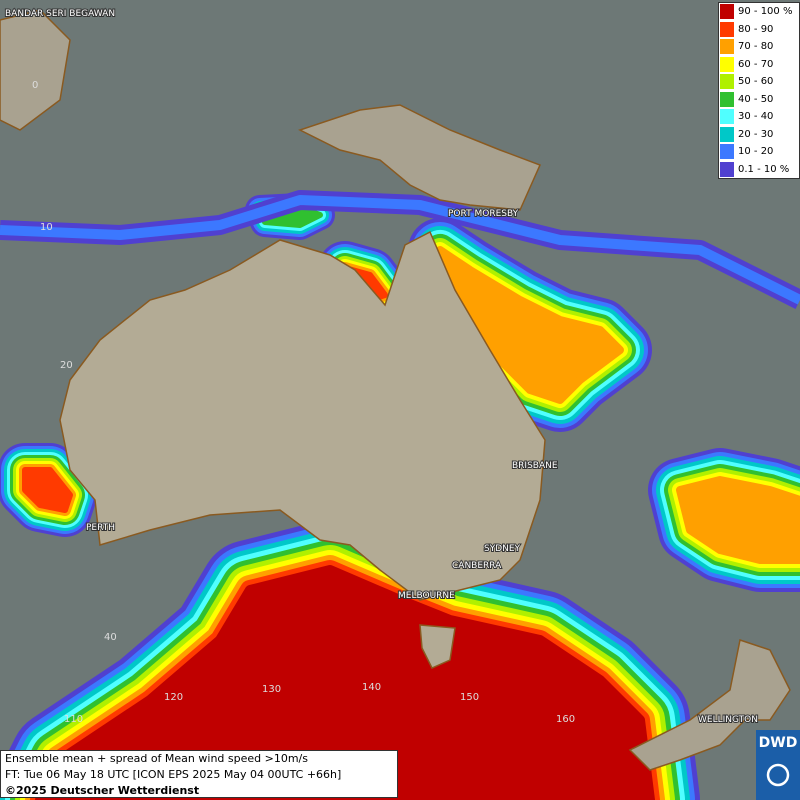 Image resolution: width=800 pixels, height=800 pixels. I want to click on legend-label: 20 - 30, so click(756, 134).